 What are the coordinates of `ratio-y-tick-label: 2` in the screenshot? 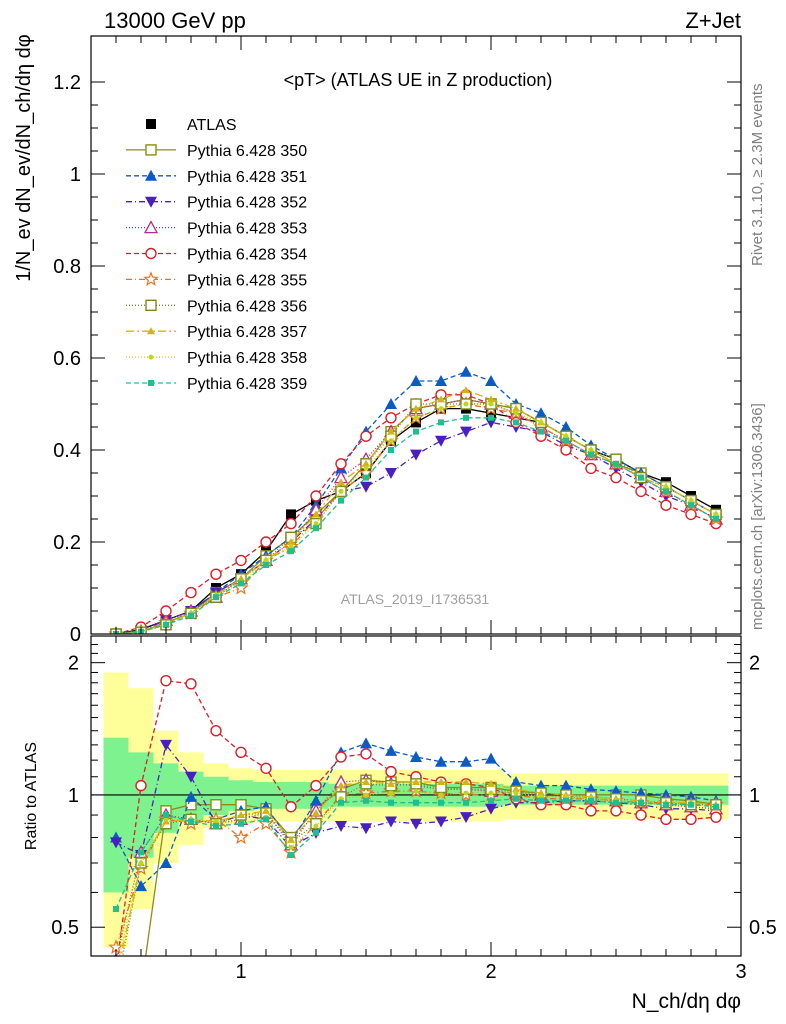 It's located at (73, 664).